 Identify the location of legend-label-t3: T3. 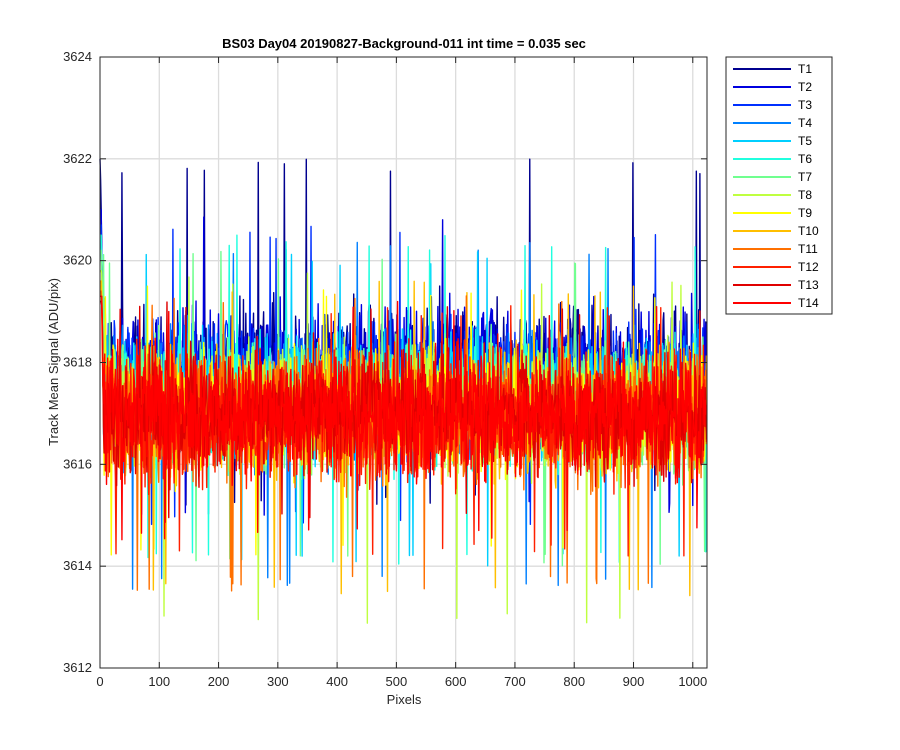
(805, 105).